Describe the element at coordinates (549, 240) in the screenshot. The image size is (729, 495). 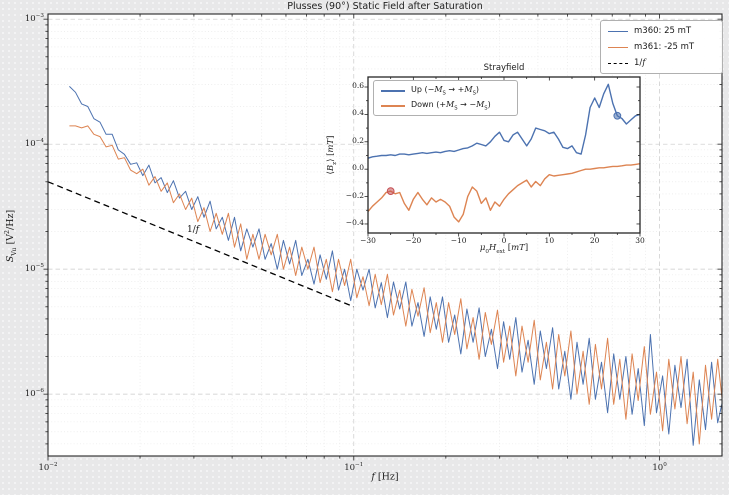
I see `inset-x-tick-label: 10` at that location.